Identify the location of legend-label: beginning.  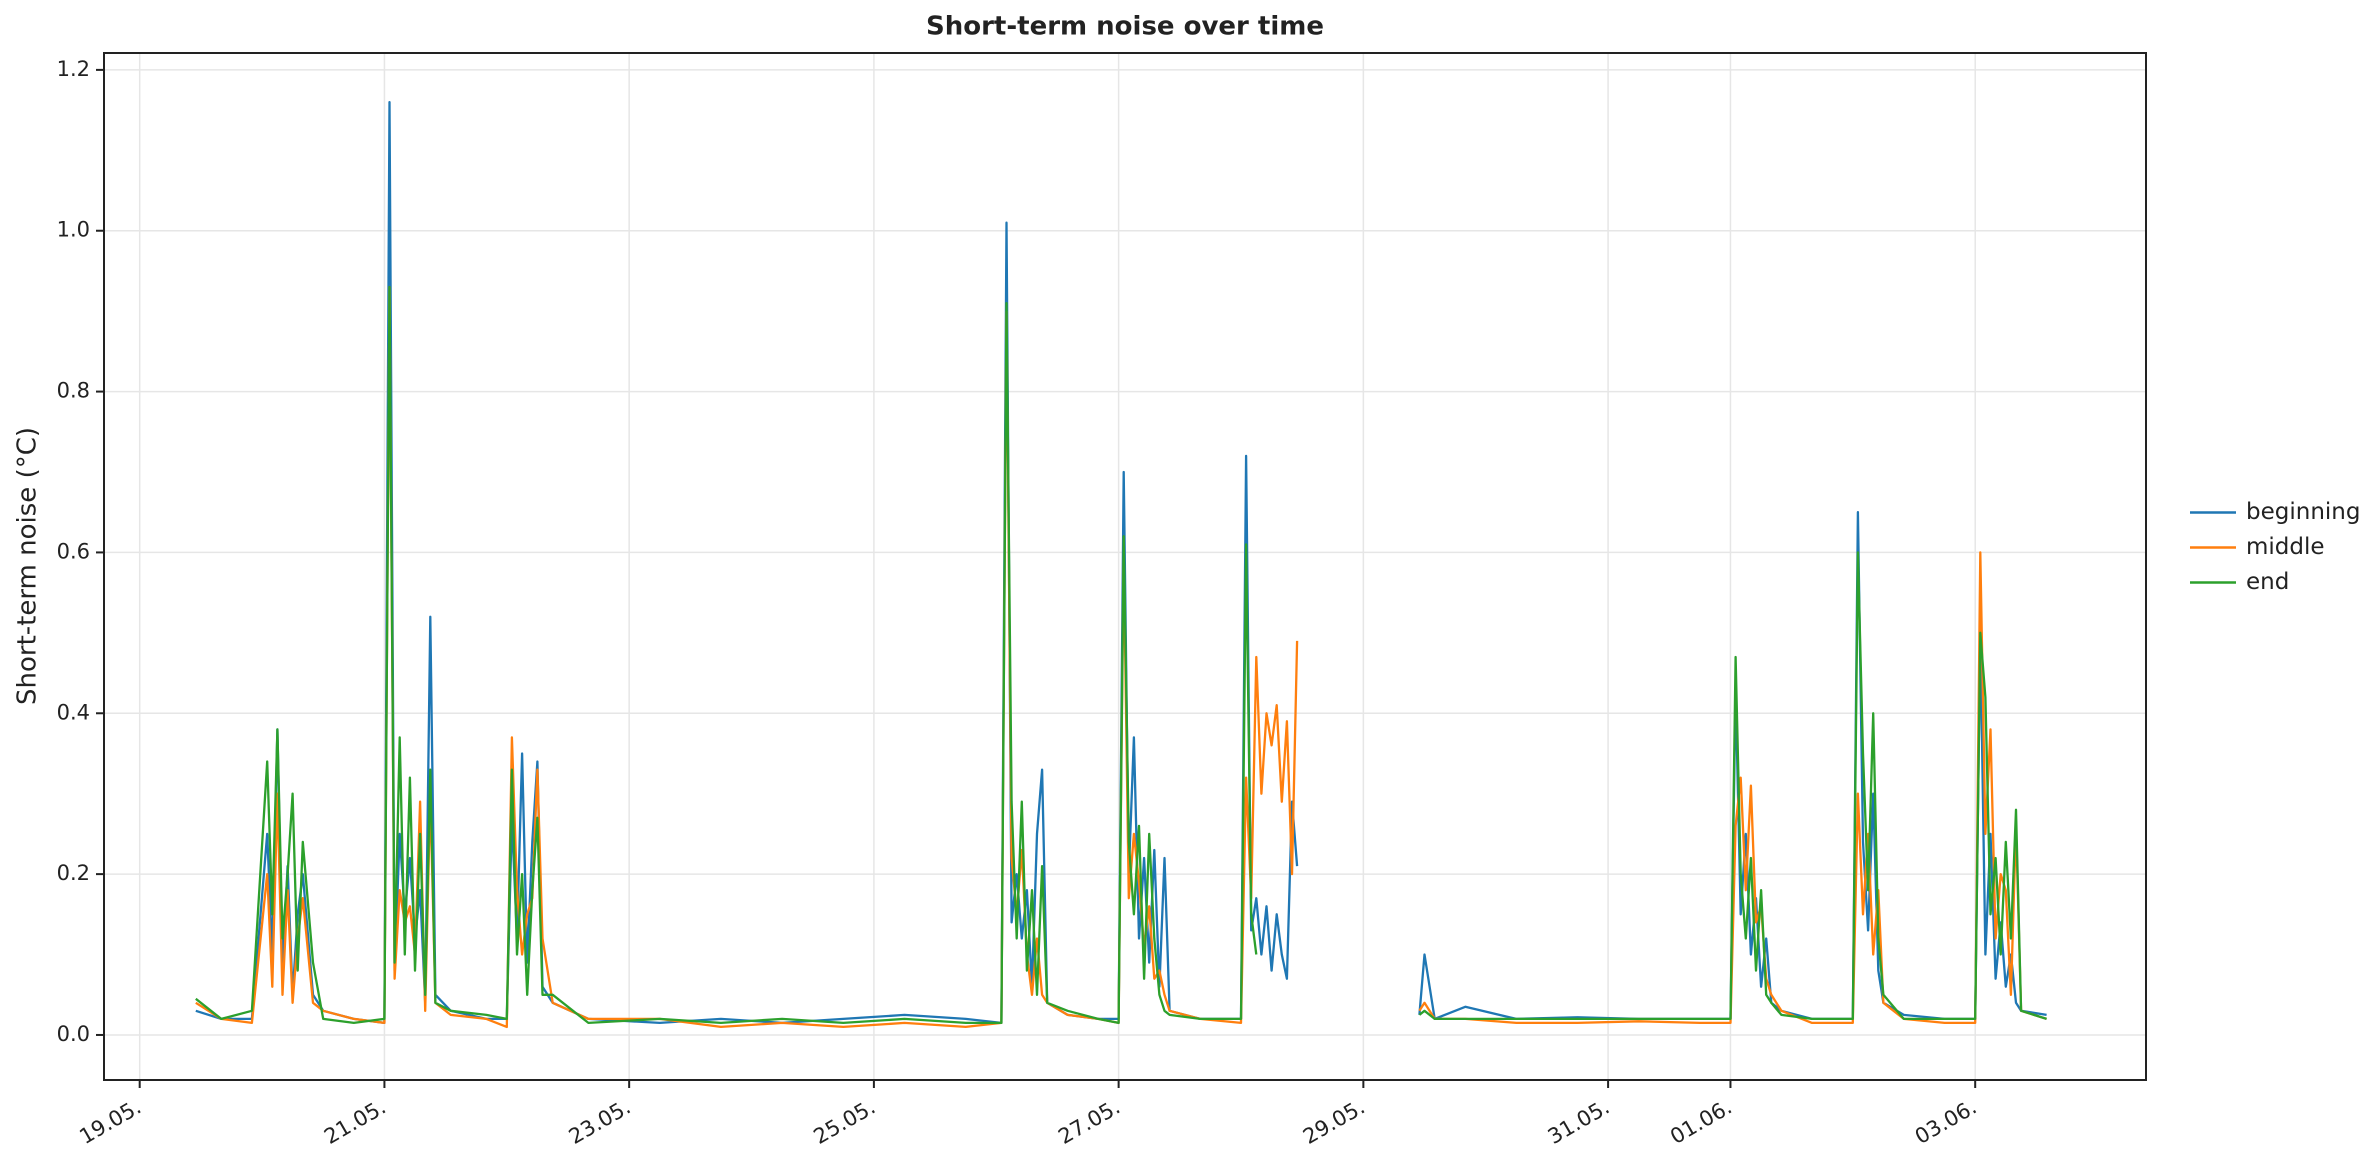
(2303, 512).